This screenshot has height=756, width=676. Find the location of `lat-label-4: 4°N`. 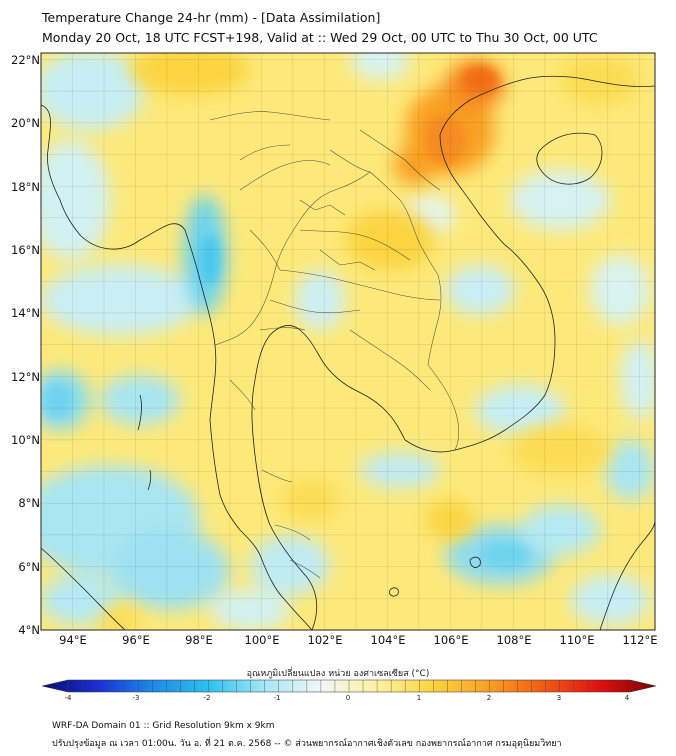

lat-label-4: 4°N is located at coordinates (29, 630).